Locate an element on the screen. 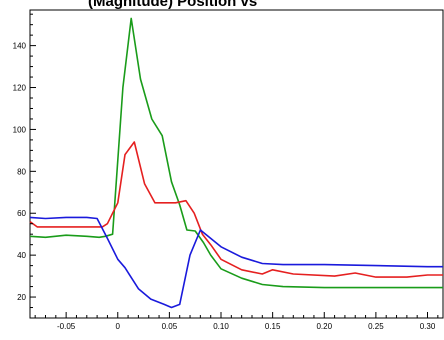 This screenshot has height=340, width=444. y-tick-label: 140 is located at coordinates (20, 46).